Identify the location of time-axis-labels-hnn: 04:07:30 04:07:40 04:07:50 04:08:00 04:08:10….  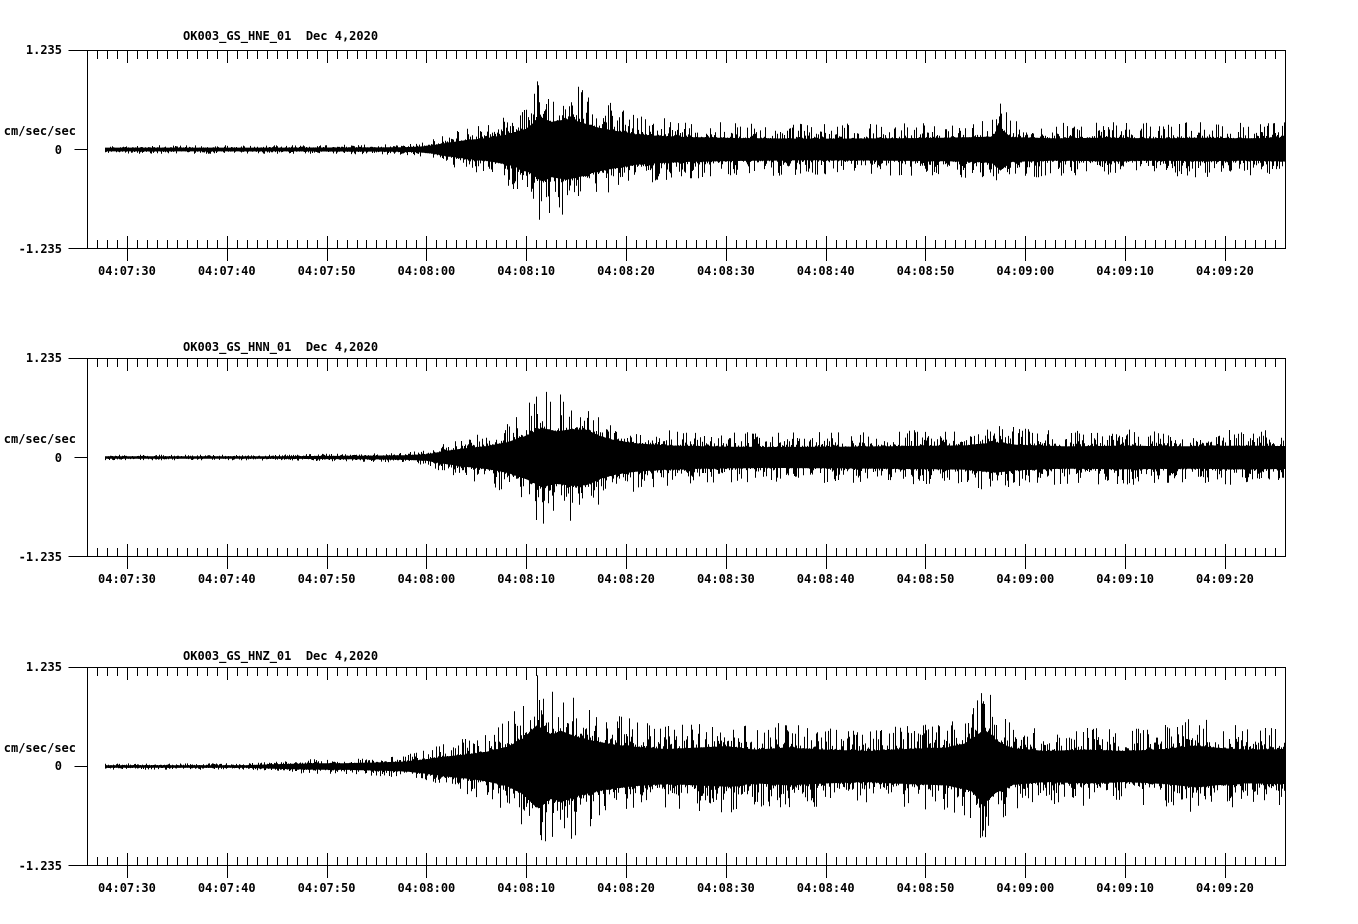
(679, 580).